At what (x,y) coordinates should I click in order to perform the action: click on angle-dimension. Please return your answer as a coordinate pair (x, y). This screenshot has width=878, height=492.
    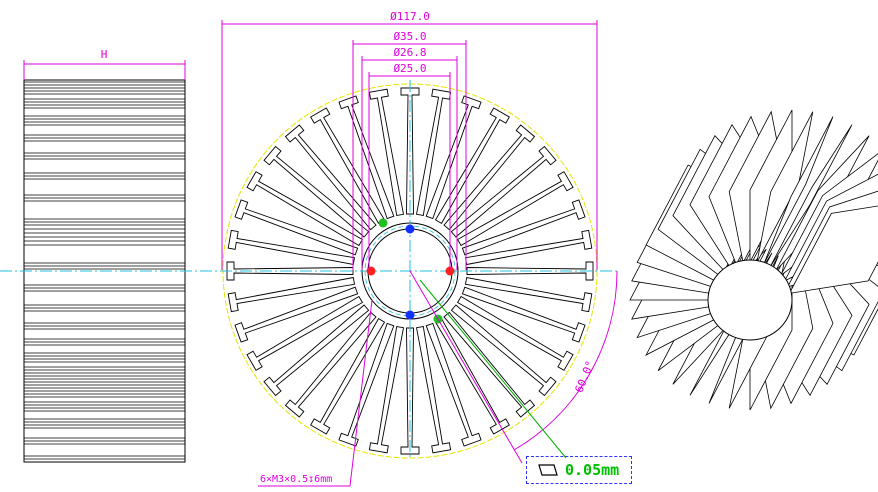
    Looking at the image, I should click on (513, 367).